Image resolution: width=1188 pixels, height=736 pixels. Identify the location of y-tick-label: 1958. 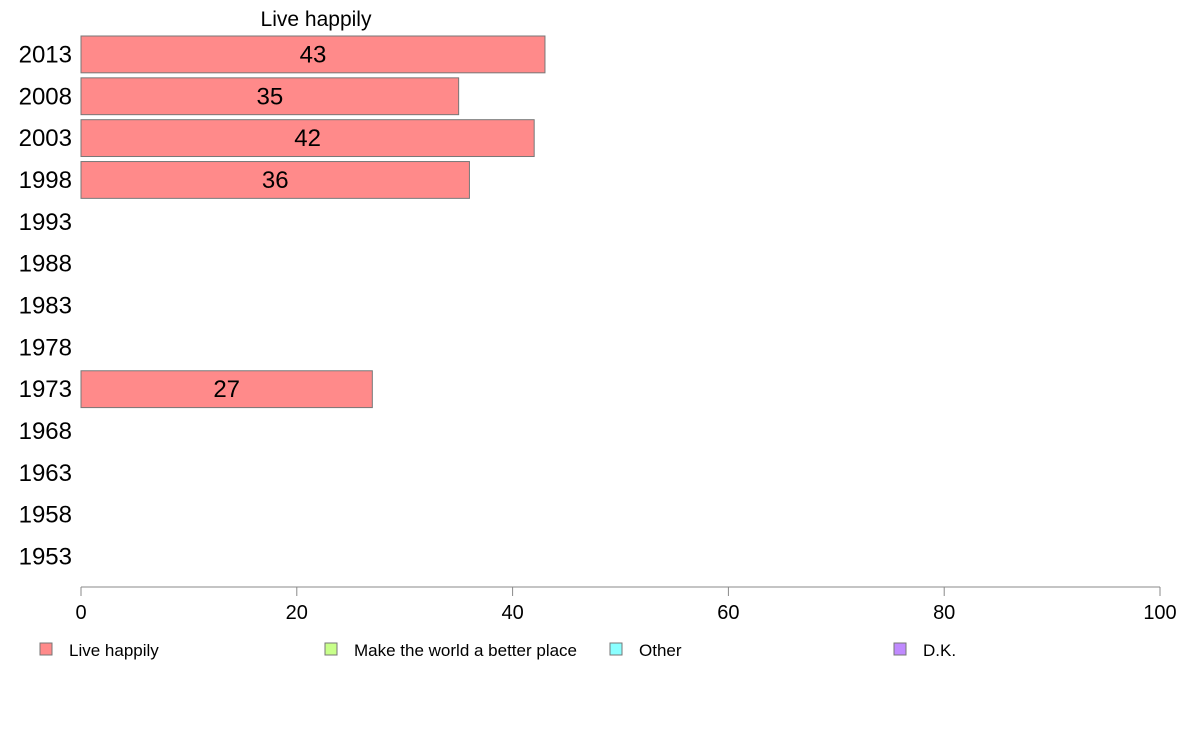
(45, 515).